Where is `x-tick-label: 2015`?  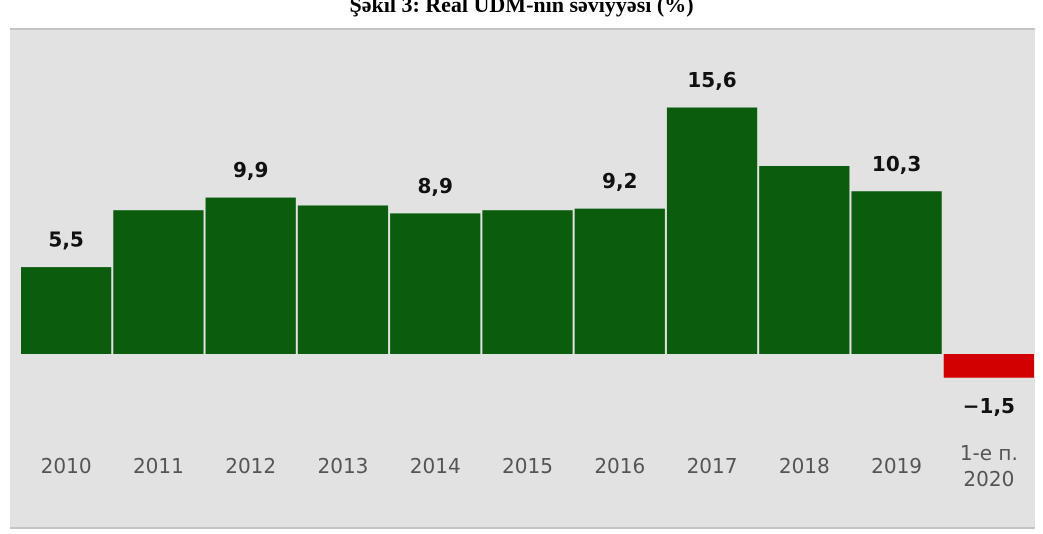 x-tick-label: 2015 is located at coordinates (527, 466).